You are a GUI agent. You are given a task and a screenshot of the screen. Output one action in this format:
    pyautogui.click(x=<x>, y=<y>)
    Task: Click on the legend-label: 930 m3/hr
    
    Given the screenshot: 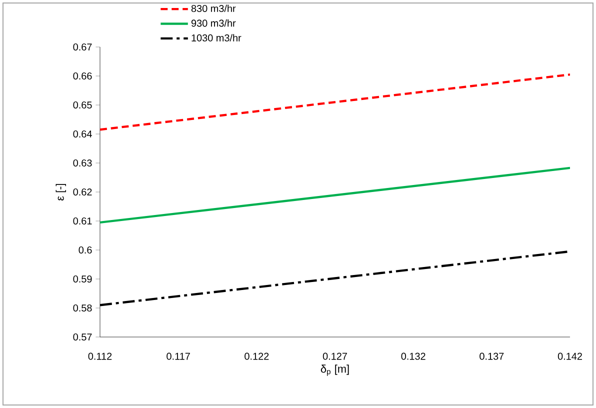 What is the action you would take?
    pyautogui.click(x=213, y=23)
    